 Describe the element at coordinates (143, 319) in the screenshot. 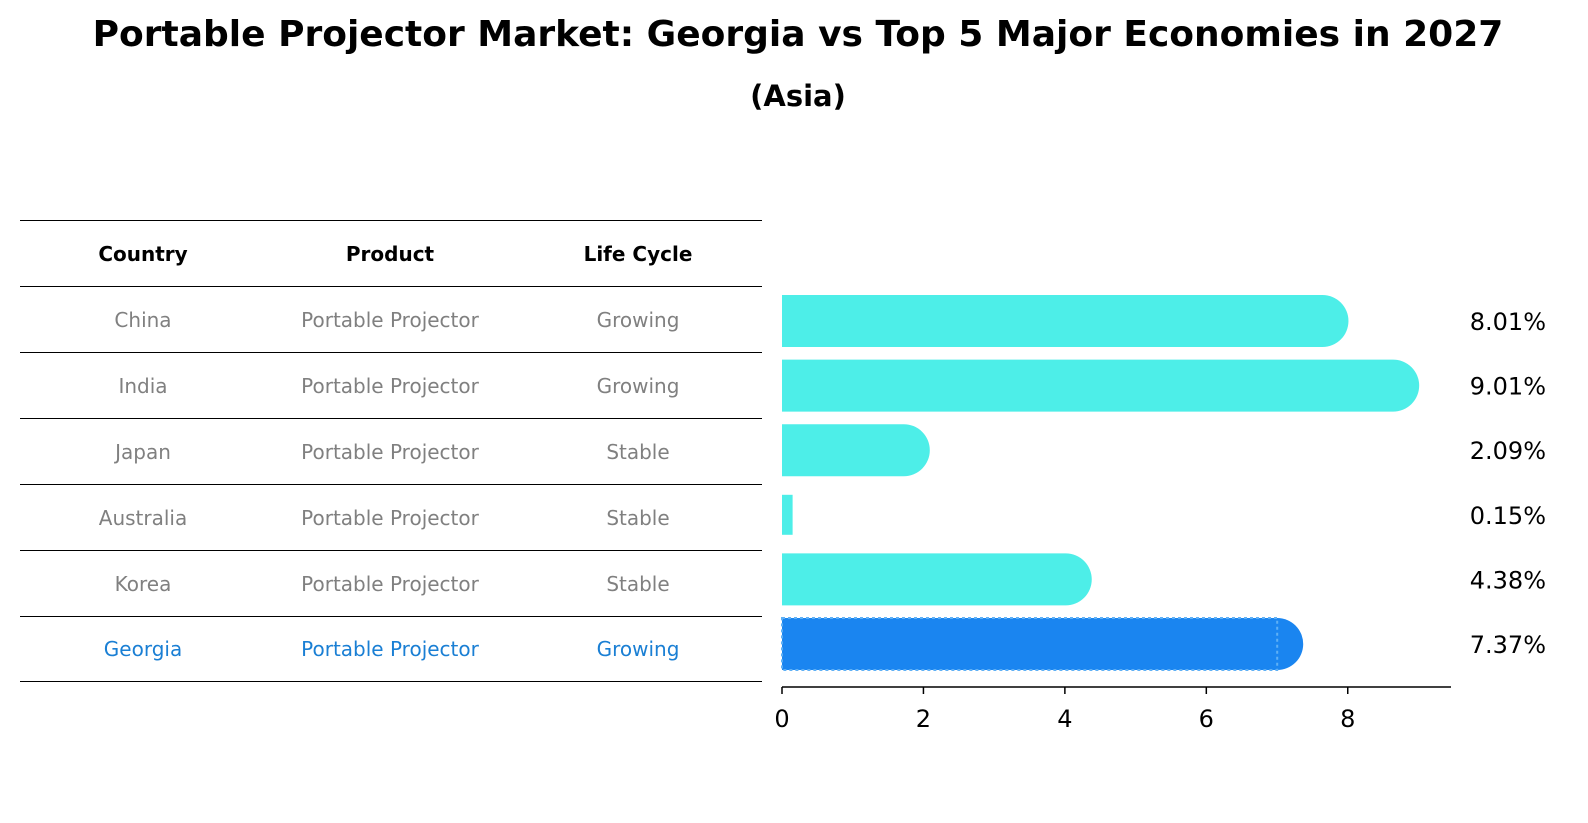

I see `cell-country: China` at that location.